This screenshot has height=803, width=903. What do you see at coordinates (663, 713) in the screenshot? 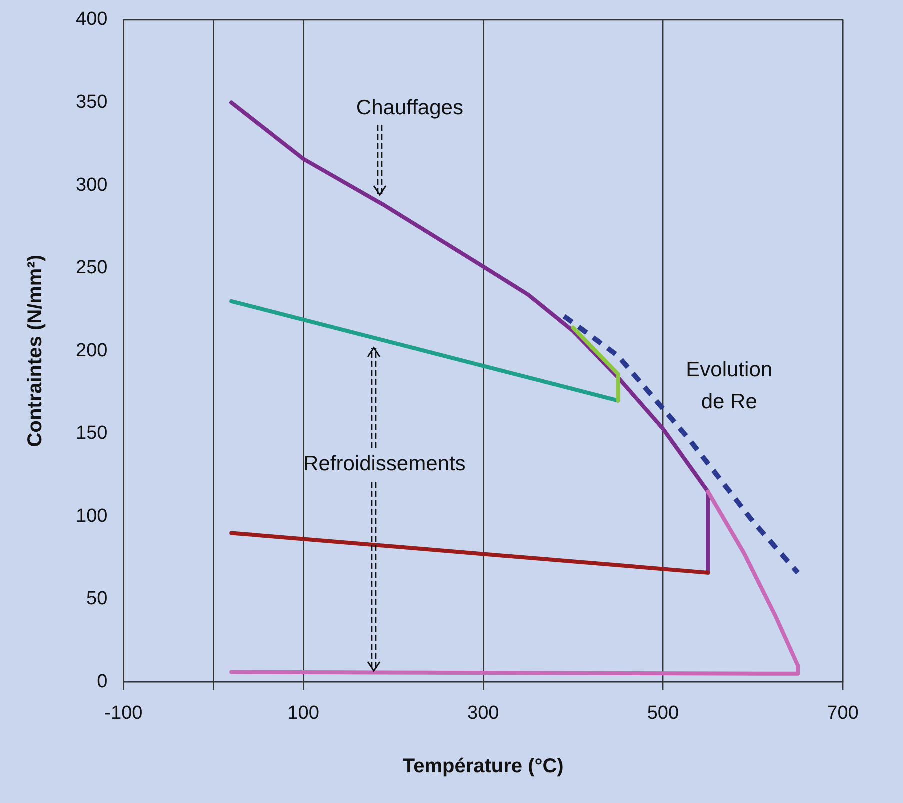
I see `x-tick-label: 500` at bounding box center [663, 713].